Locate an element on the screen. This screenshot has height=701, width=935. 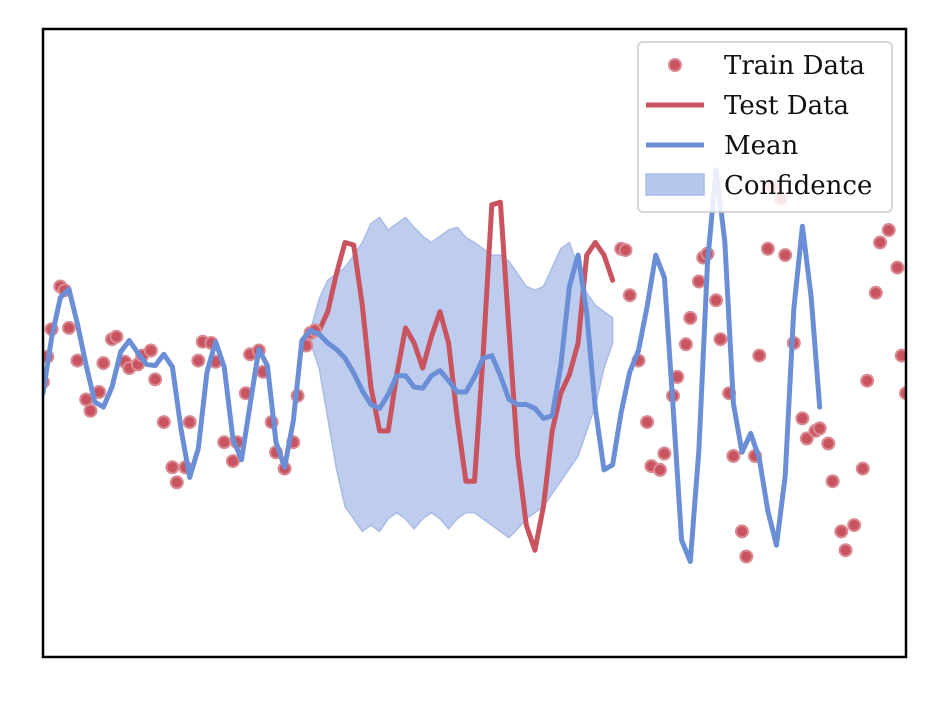
legend-label-test: Test Data is located at coordinates (786, 106).